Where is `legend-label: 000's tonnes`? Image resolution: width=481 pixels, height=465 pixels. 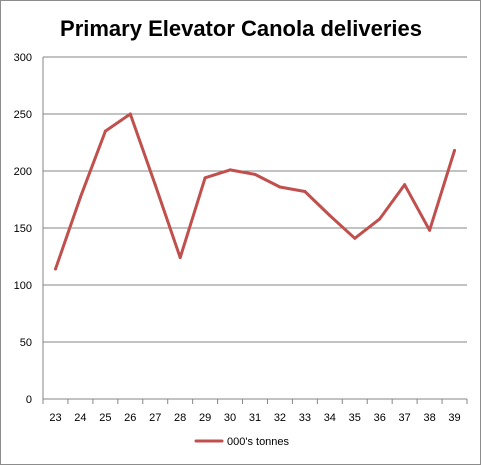 legend-label: 000's tonnes is located at coordinates (258, 442).